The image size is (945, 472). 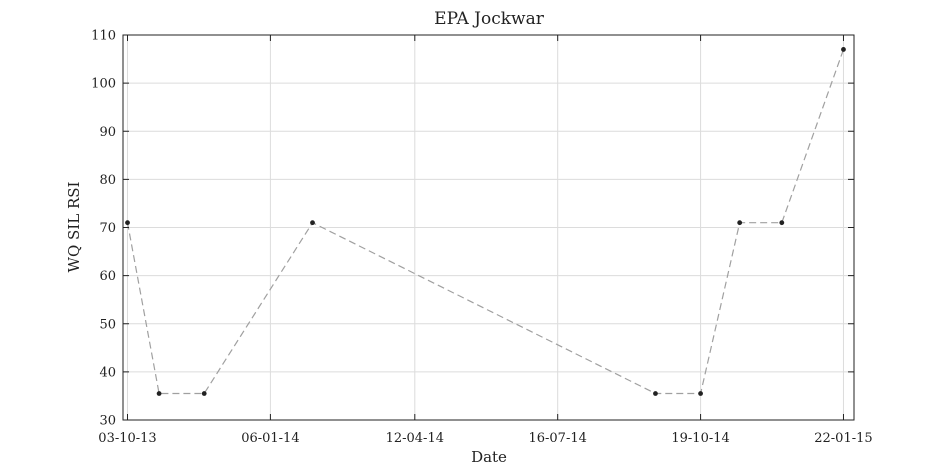 What do you see at coordinates (107, 324) in the screenshot?
I see `y-tick-label: 50` at bounding box center [107, 324].